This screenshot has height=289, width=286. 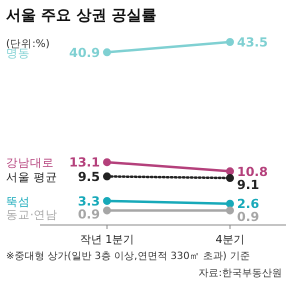 What do you see at coordinates (84, 162) in the screenshot?
I see `data-label: 13.1` at bounding box center [84, 162].